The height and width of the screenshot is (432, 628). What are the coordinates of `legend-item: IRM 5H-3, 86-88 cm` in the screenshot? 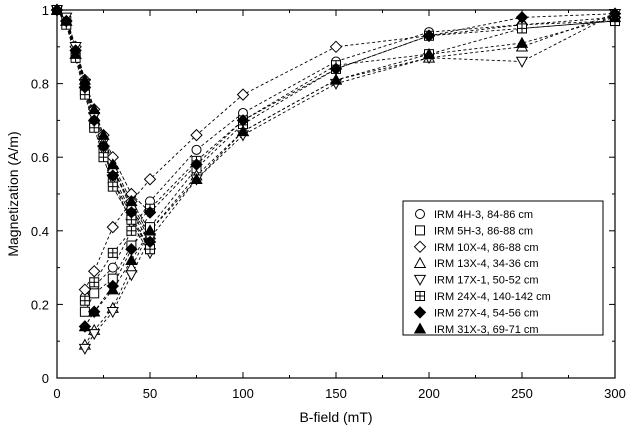 It's located at (474, 231).